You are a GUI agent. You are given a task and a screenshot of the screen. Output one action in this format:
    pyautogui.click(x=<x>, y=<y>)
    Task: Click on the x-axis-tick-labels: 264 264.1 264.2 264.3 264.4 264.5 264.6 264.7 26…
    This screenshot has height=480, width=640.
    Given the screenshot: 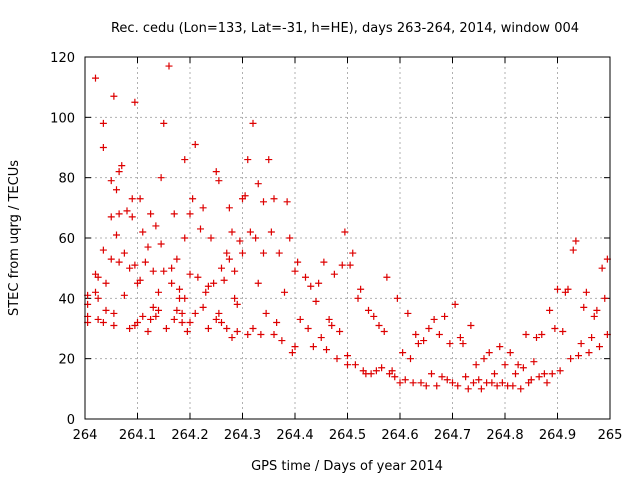 What is the action you would take?
    pyautogui.click(x=348, y=435)
    